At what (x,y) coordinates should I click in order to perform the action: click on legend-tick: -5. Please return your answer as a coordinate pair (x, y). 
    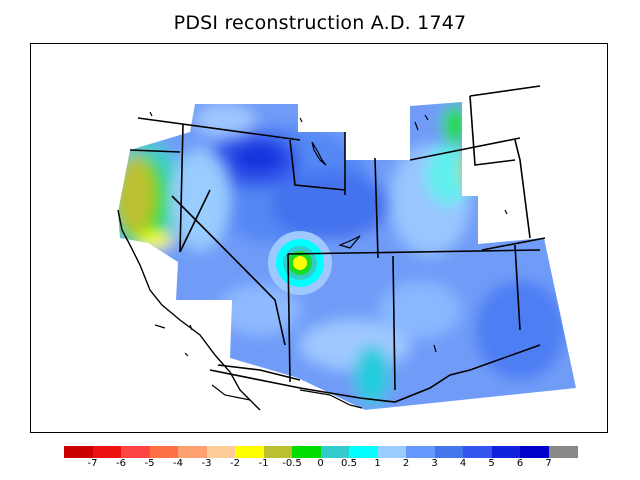
    Looking at the image, I should click on (149, 463).